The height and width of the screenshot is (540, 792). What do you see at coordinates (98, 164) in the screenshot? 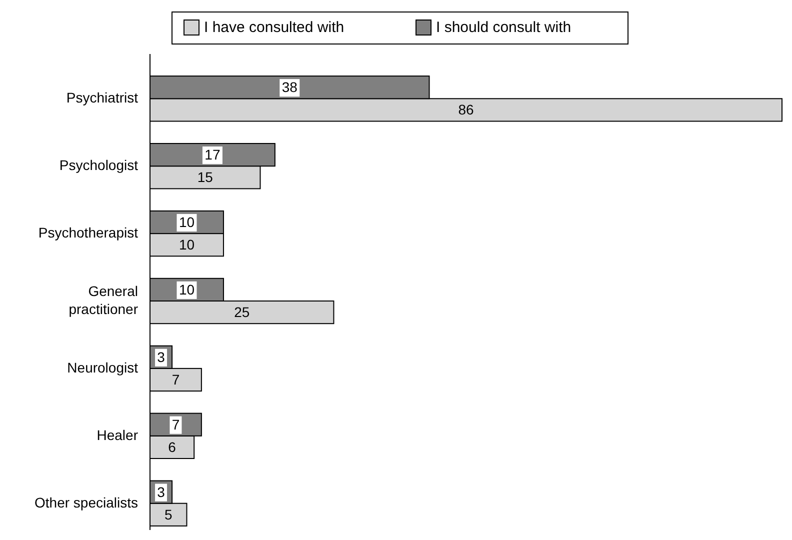
I see `y-tick-label: Psychologist` at bounding box center [98, 164].